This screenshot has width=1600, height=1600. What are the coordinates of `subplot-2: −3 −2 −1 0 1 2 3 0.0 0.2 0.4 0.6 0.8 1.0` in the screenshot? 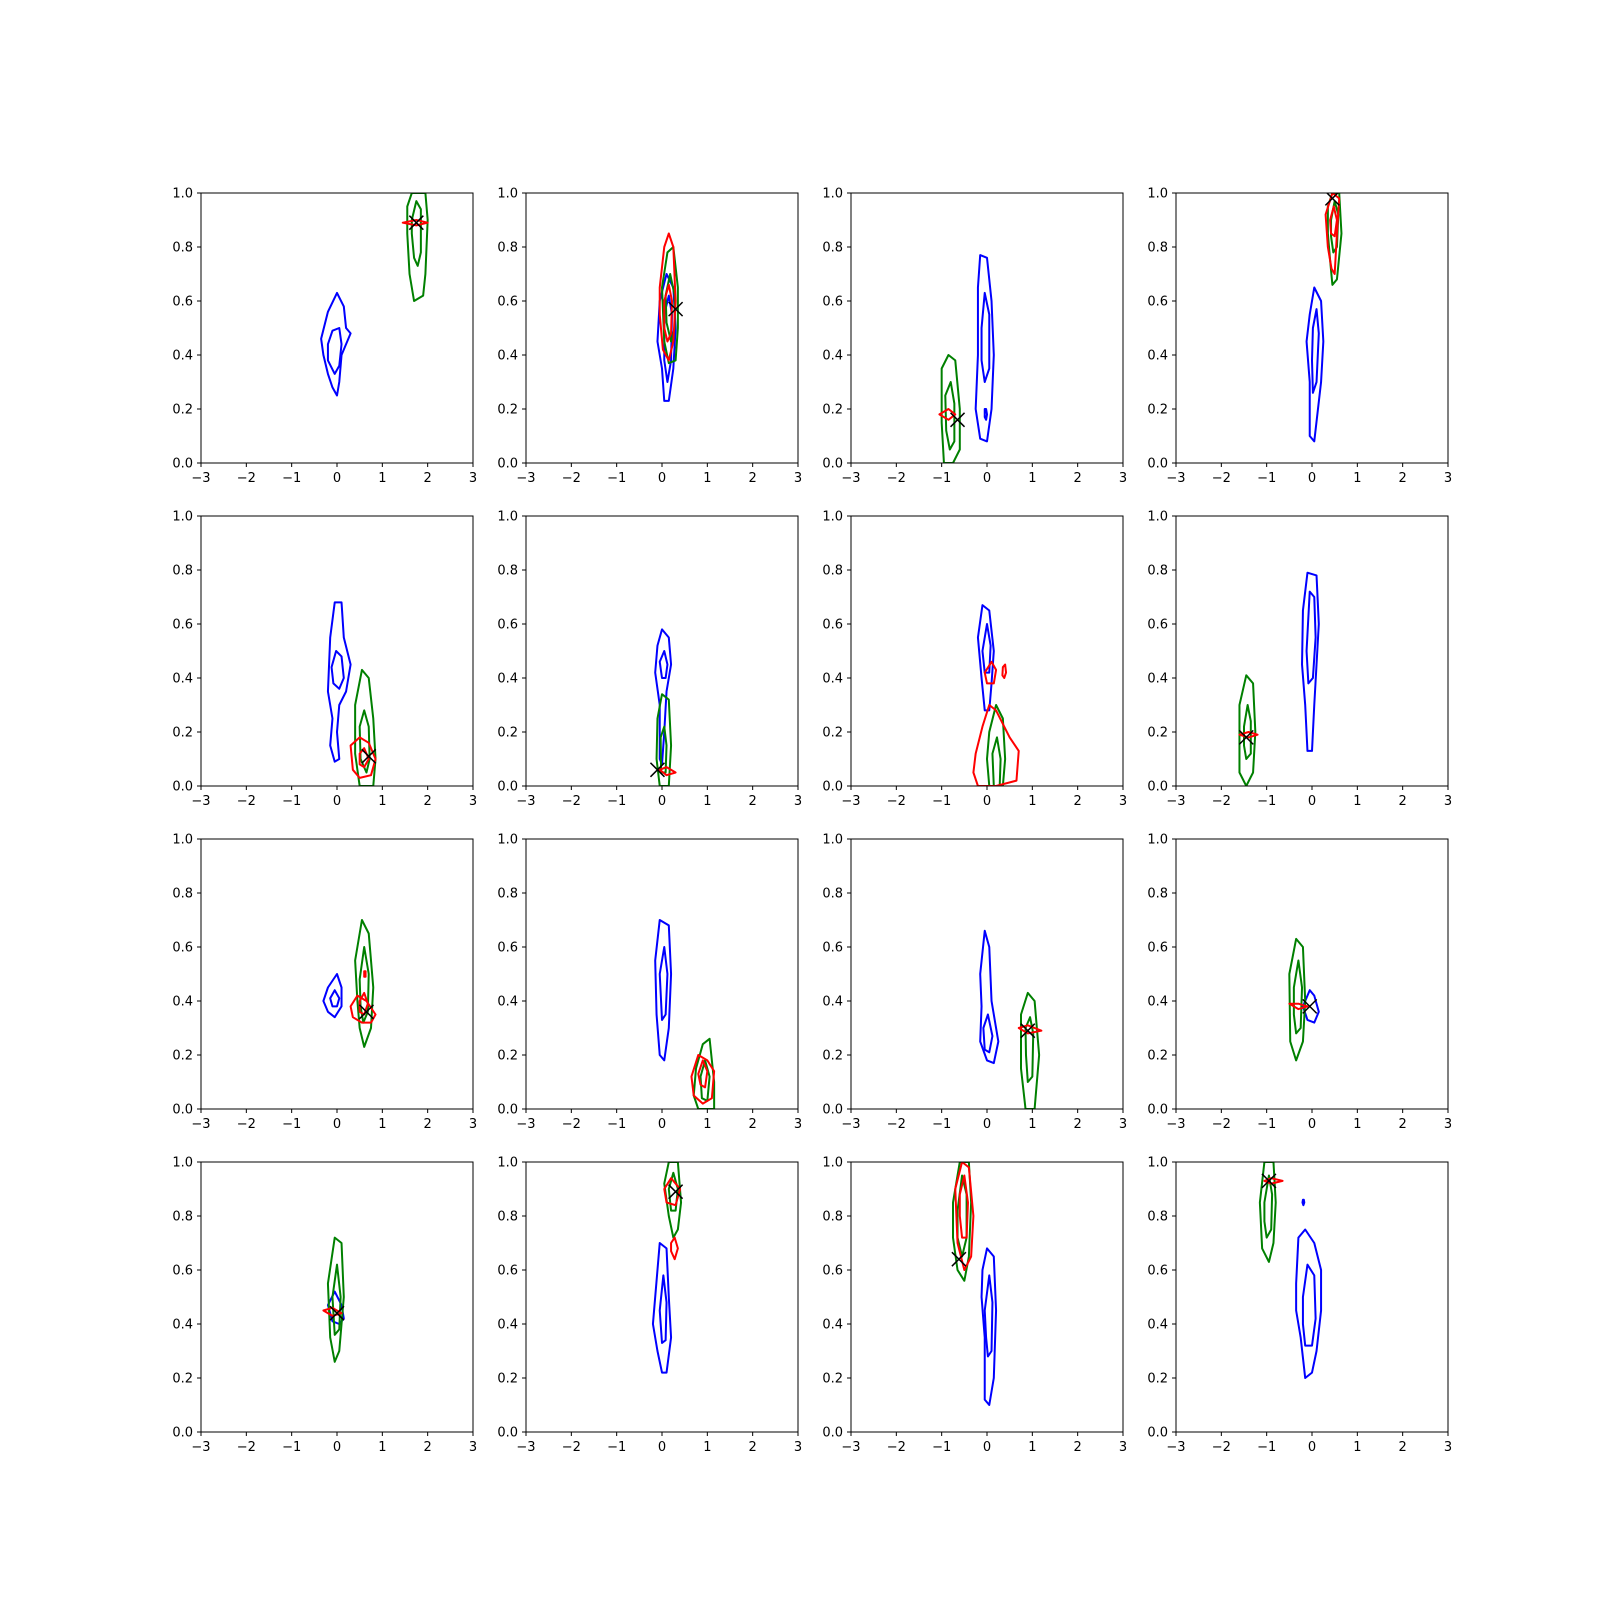 It's located at (649, 337).